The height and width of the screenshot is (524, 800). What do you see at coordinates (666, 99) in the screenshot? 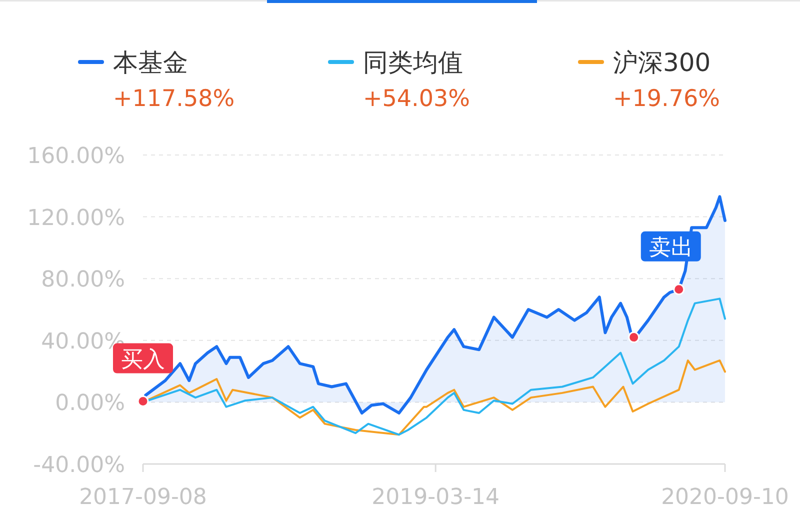
I see `text: +19.76%` at bounding box center [666, 99].